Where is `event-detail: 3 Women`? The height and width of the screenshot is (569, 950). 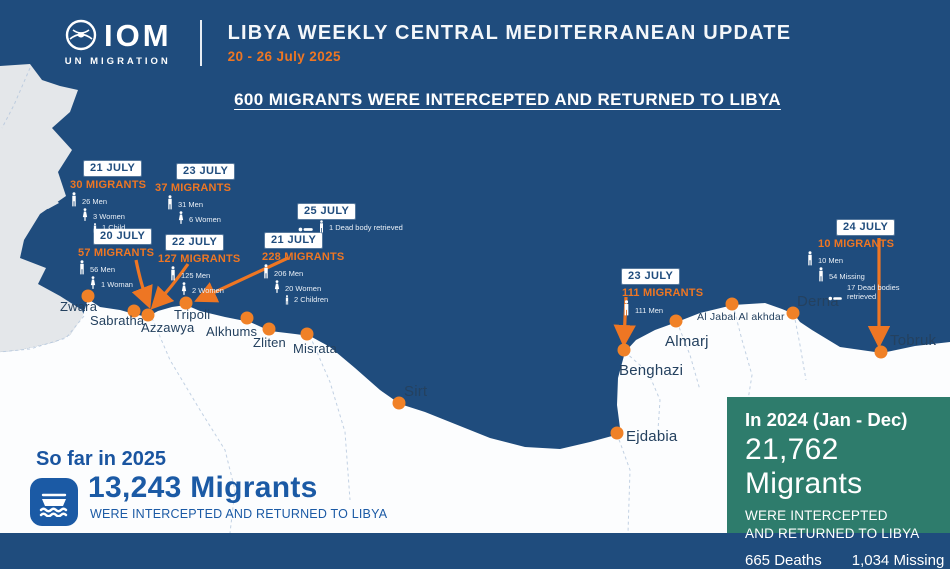
event-detail: 3 Women is located at coordinates (109, 216).